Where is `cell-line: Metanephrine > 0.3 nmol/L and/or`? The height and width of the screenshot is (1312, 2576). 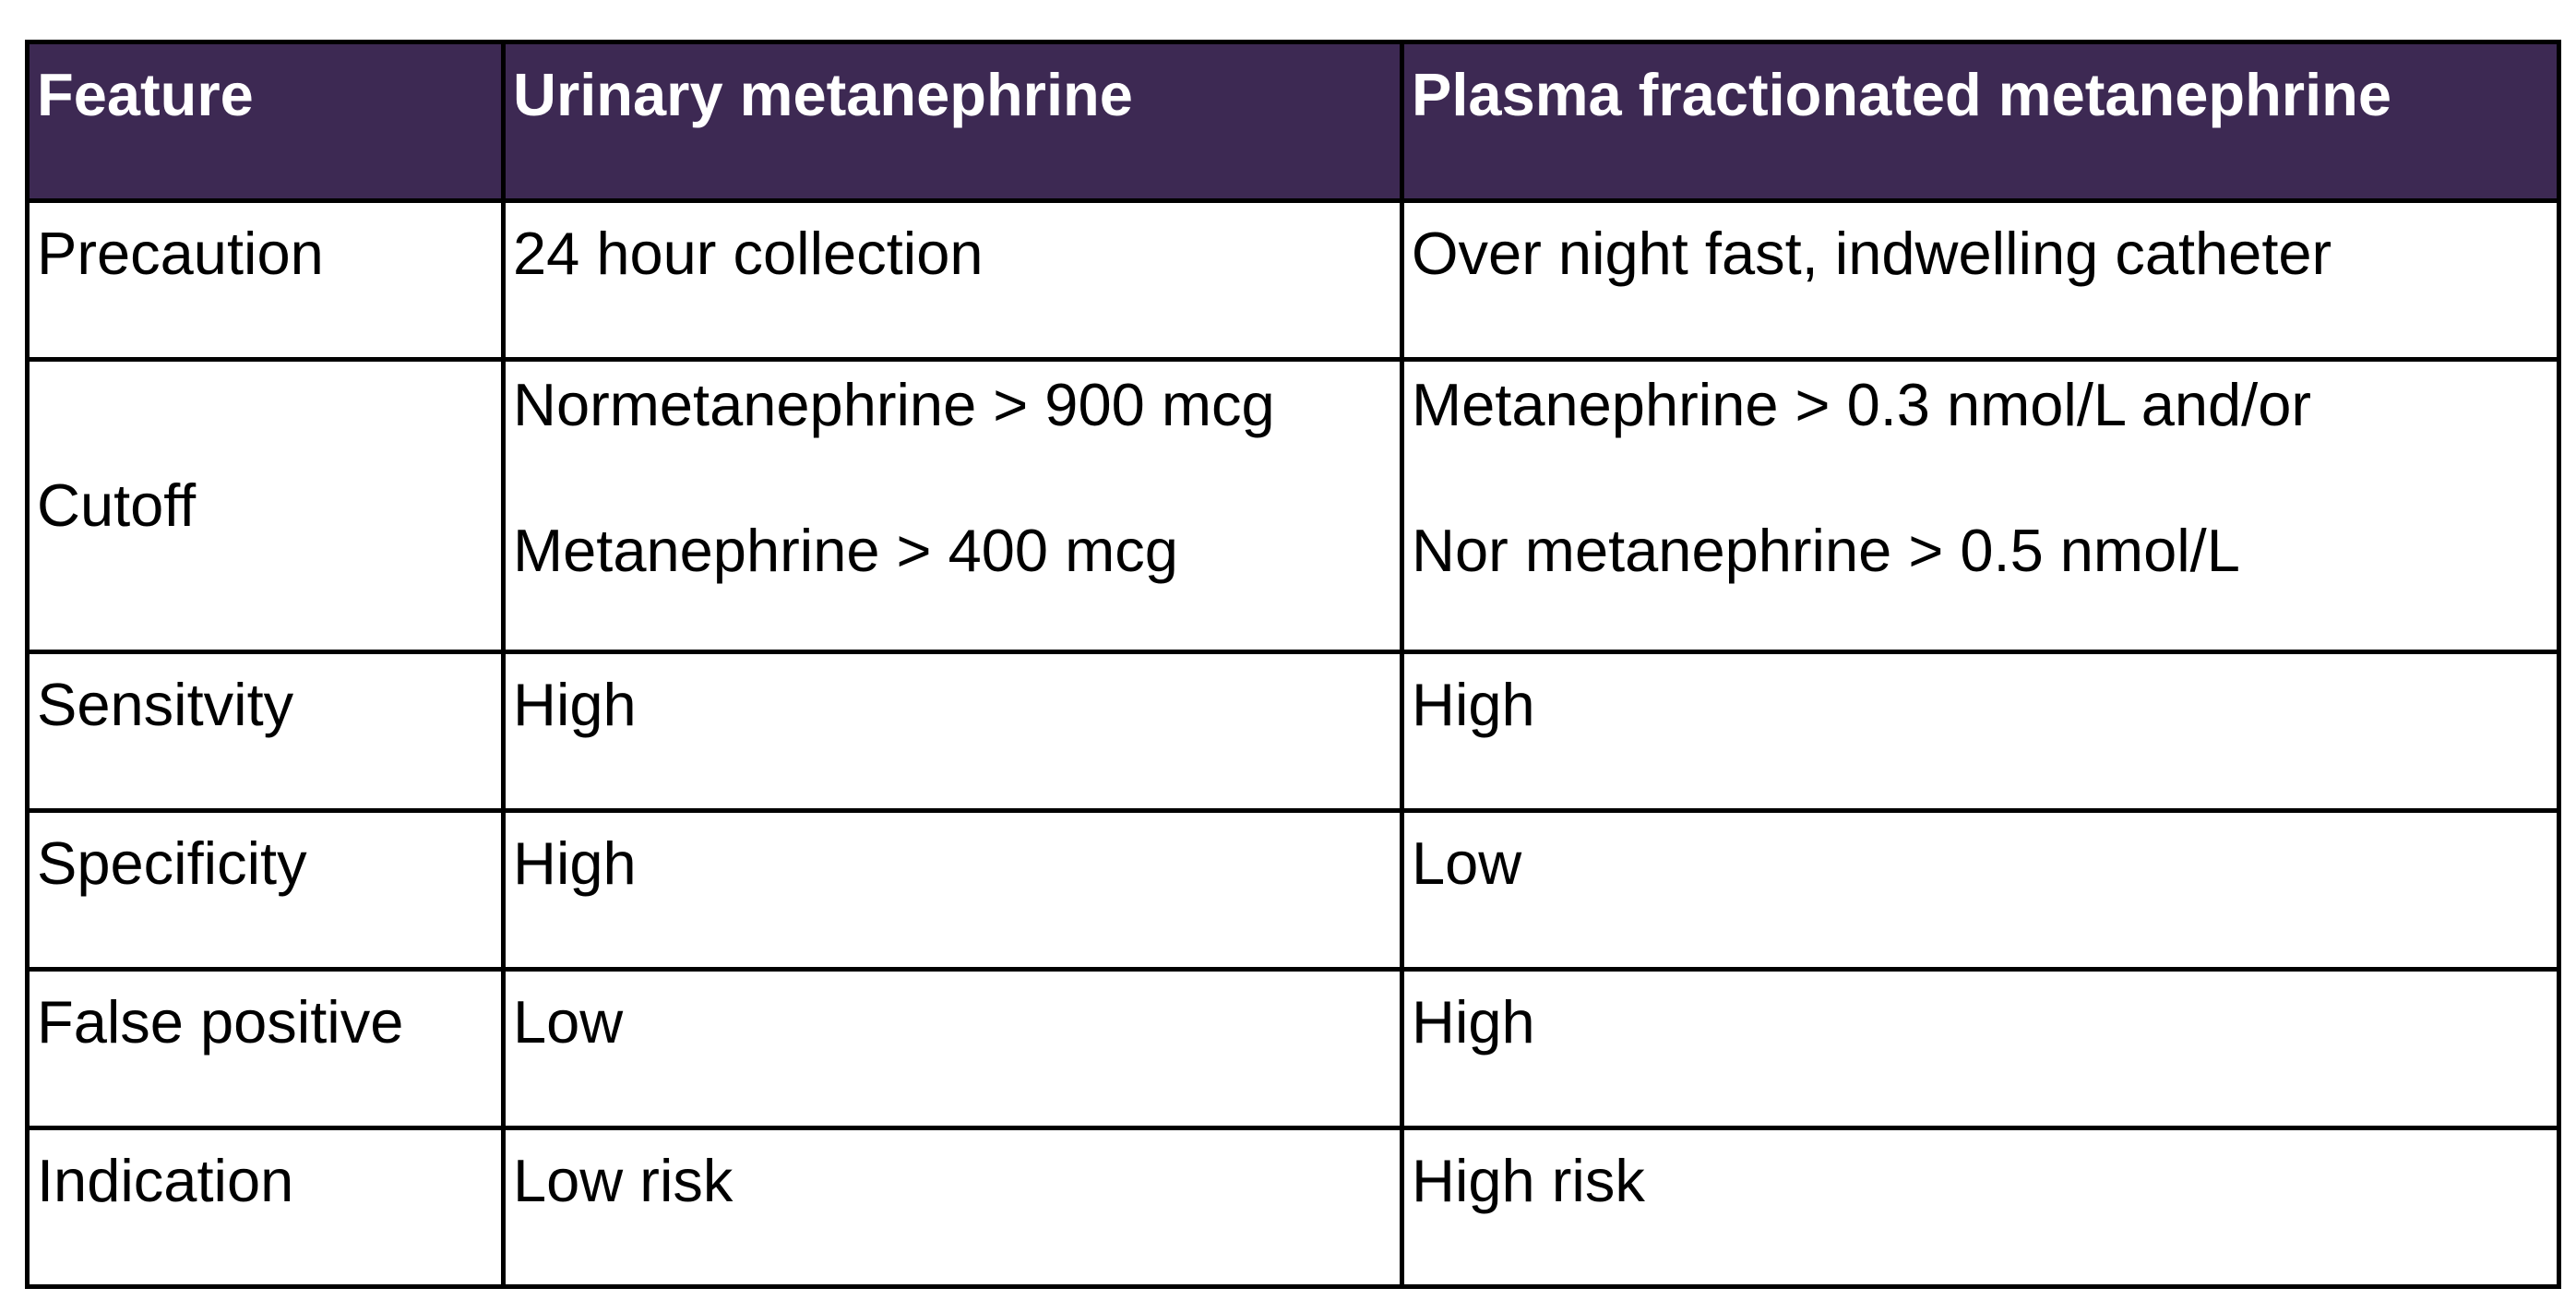 cell-line: Metanephrine > 0.3 nmol/L and/or is located at coordinates (1862, 404).